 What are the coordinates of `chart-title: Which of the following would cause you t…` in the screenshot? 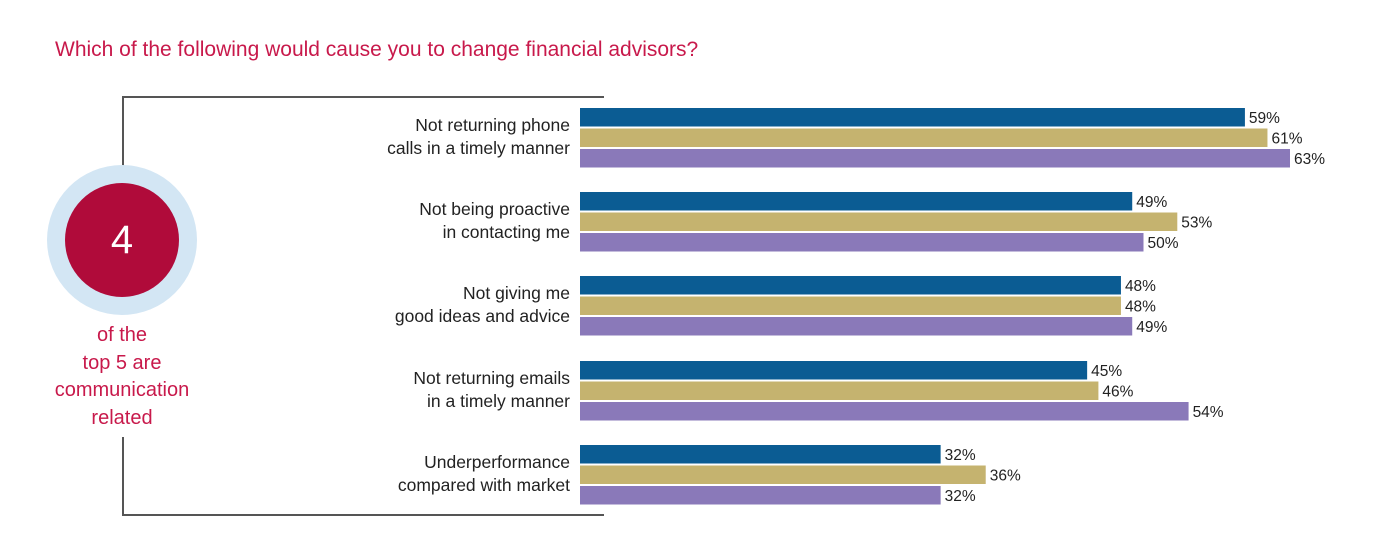 It's located at (377, 49).